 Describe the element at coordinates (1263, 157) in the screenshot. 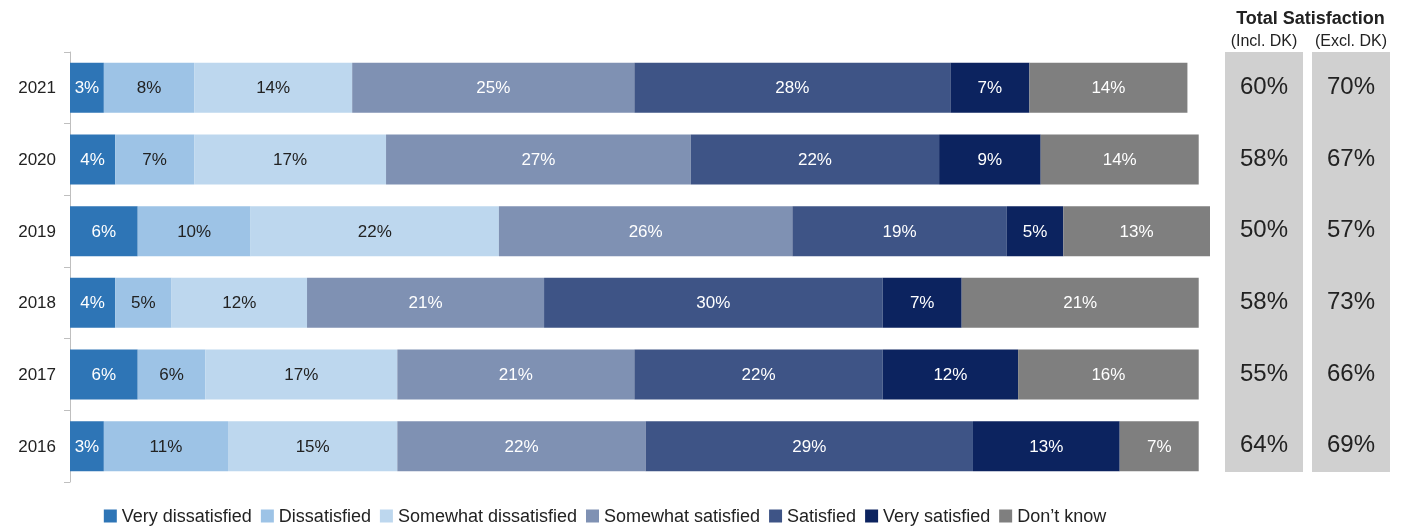

I see `text: 58%` at that location.